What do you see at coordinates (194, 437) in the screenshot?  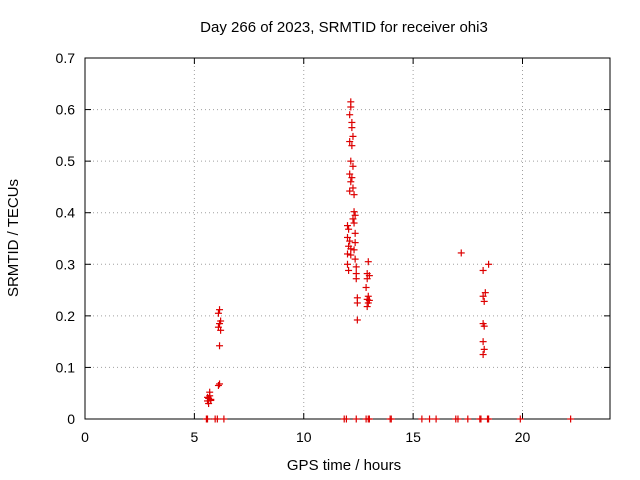 I see `x-tick-label: 5` at bounding box center [194, 437].